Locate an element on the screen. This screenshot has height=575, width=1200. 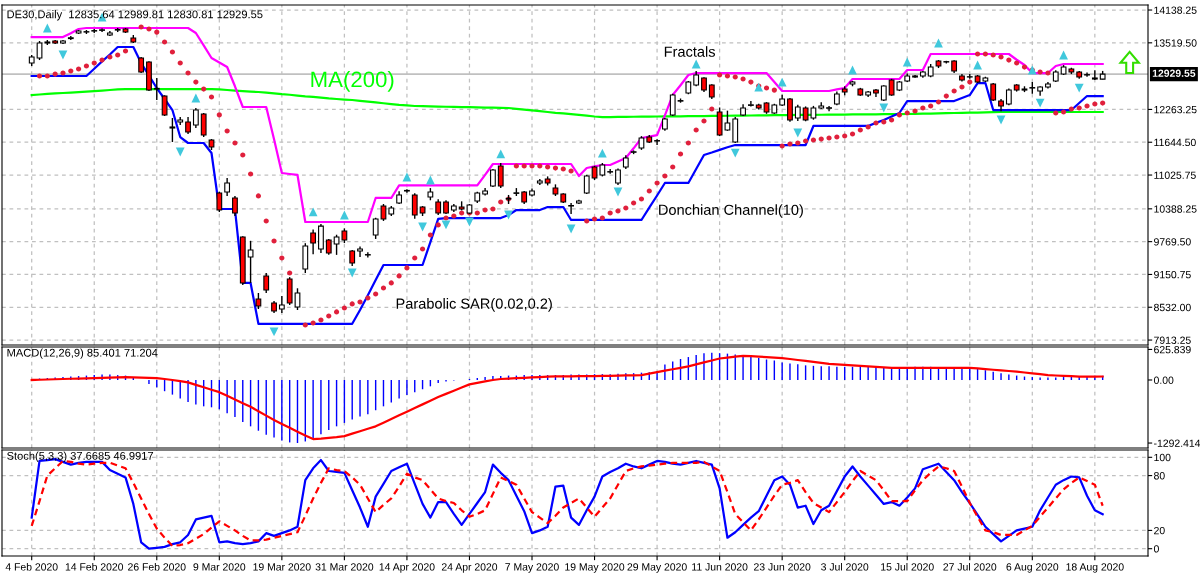
y-tick-label: 12263.25 is located at coordinates (1175, 109).